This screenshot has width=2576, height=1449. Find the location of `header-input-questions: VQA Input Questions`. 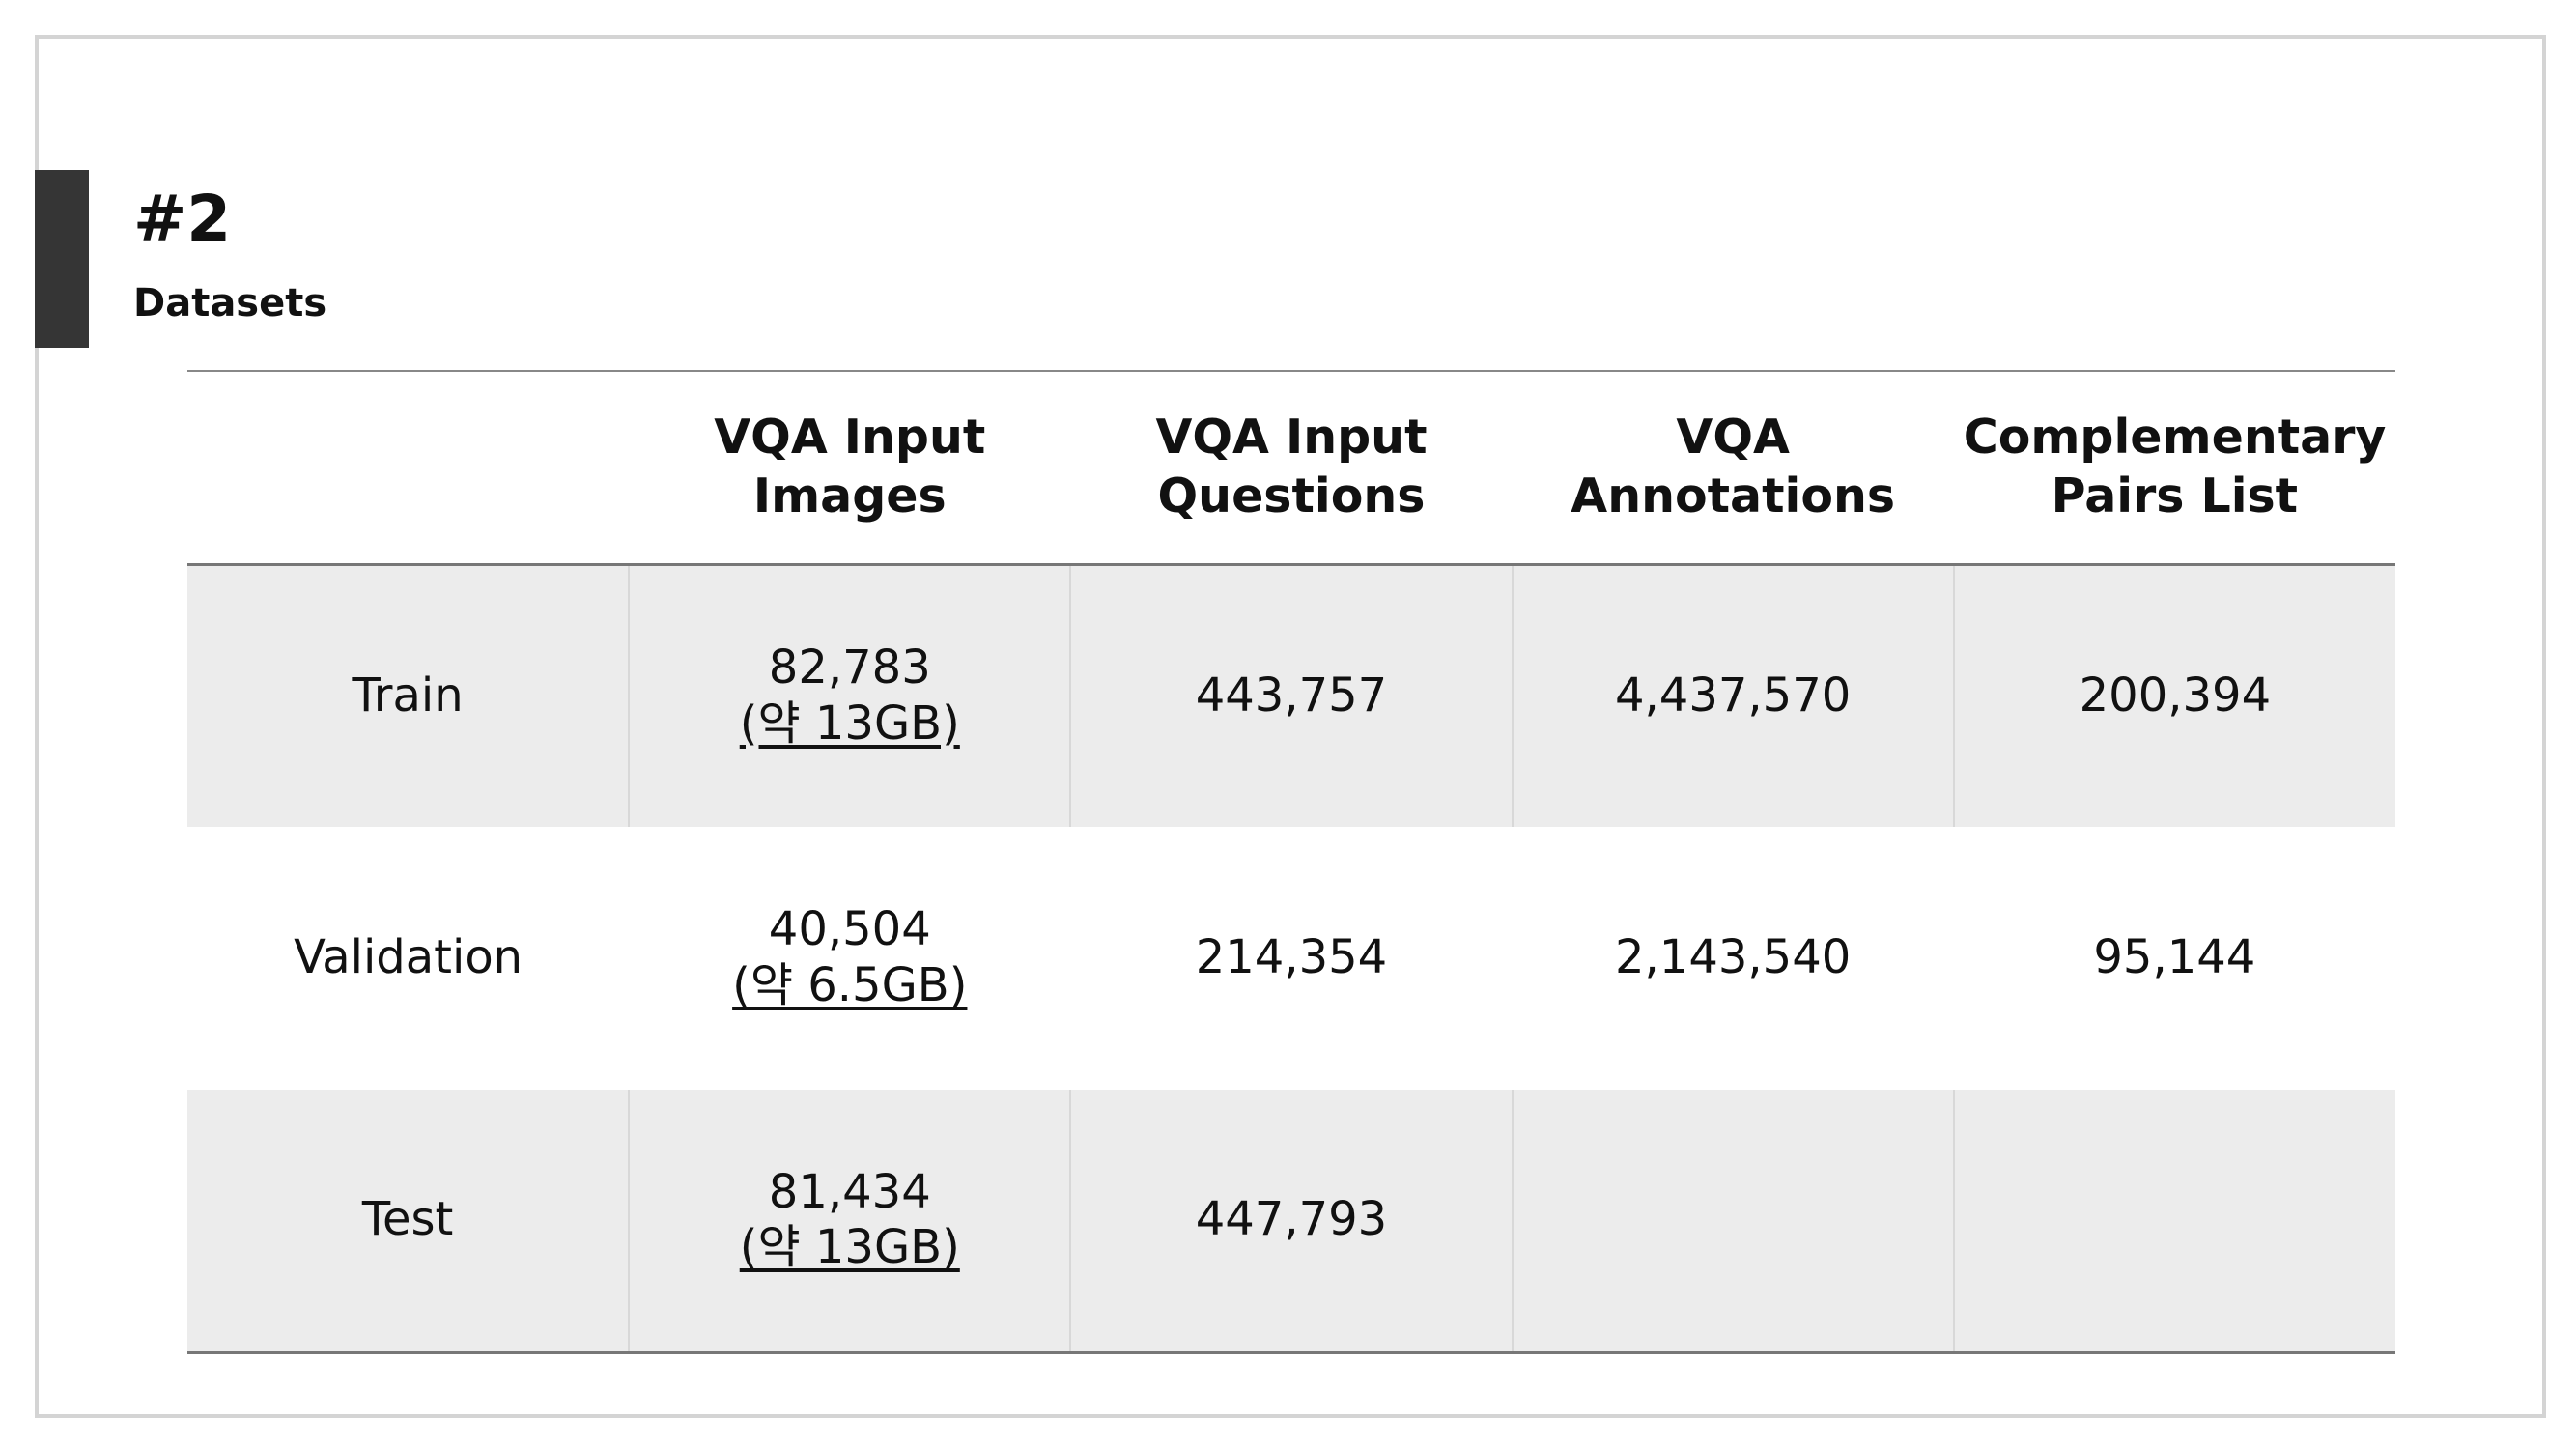

header-input-questions: VQA Input Questions is located at coordinates (1291, 467).